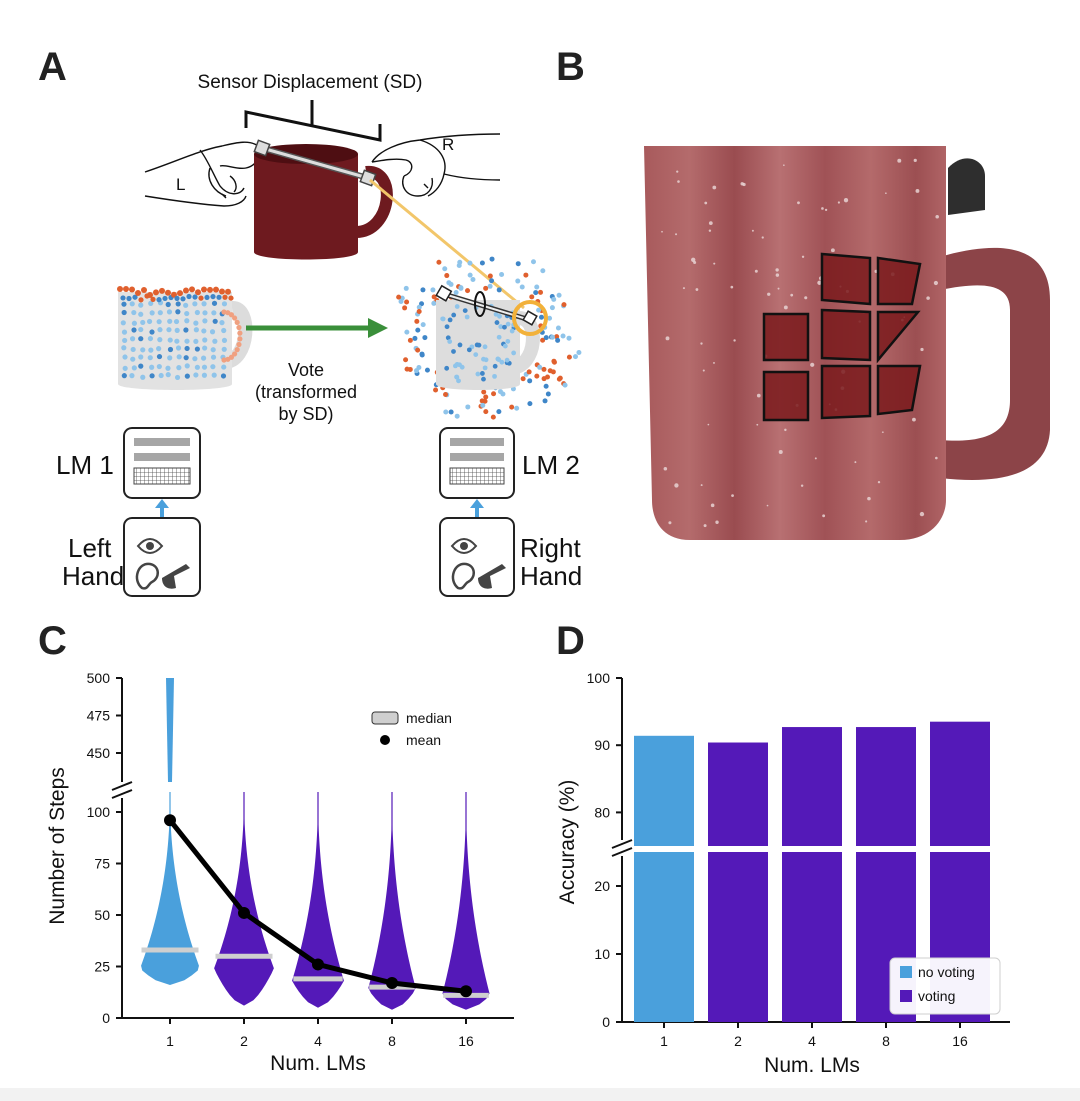 This screenshot has width=1080, height=1101. I want to click on y-tick-label: 20, so click(602, 886).